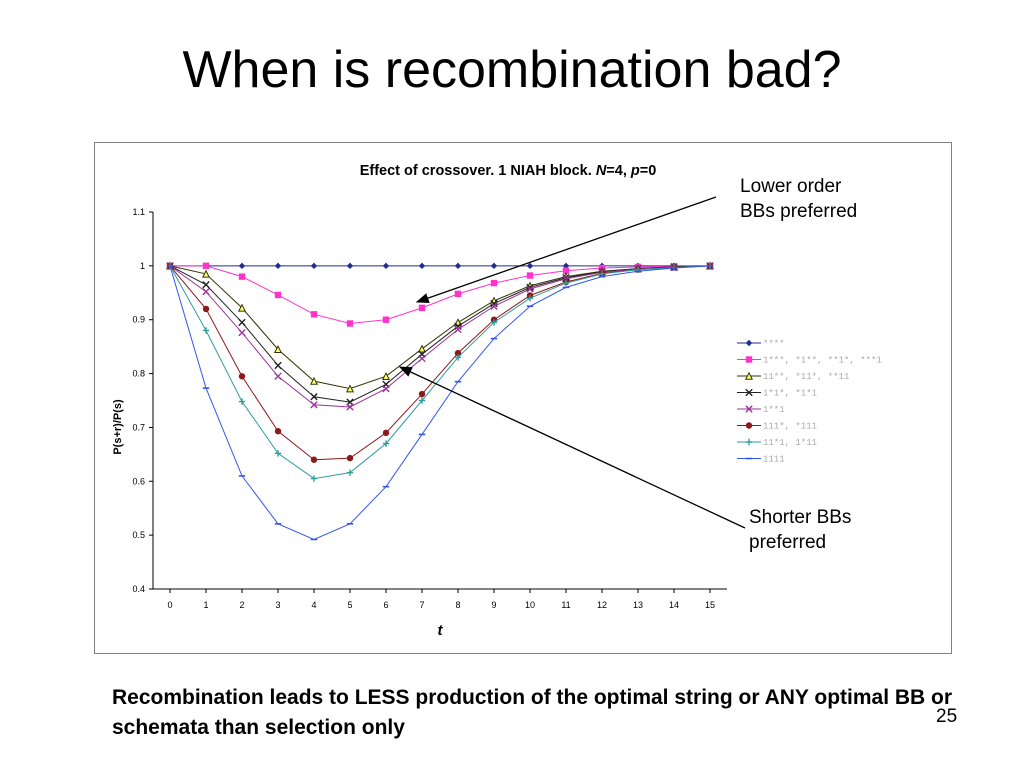  Describe the element at coordinates (169, 605) in the screenshot. I see `x-tick-label: 0` at that location.